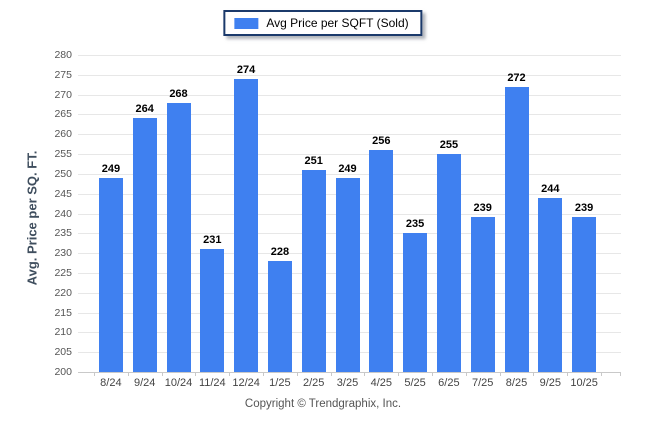  I want to click on y-axis-tick-label: 225, so click(63, 272).